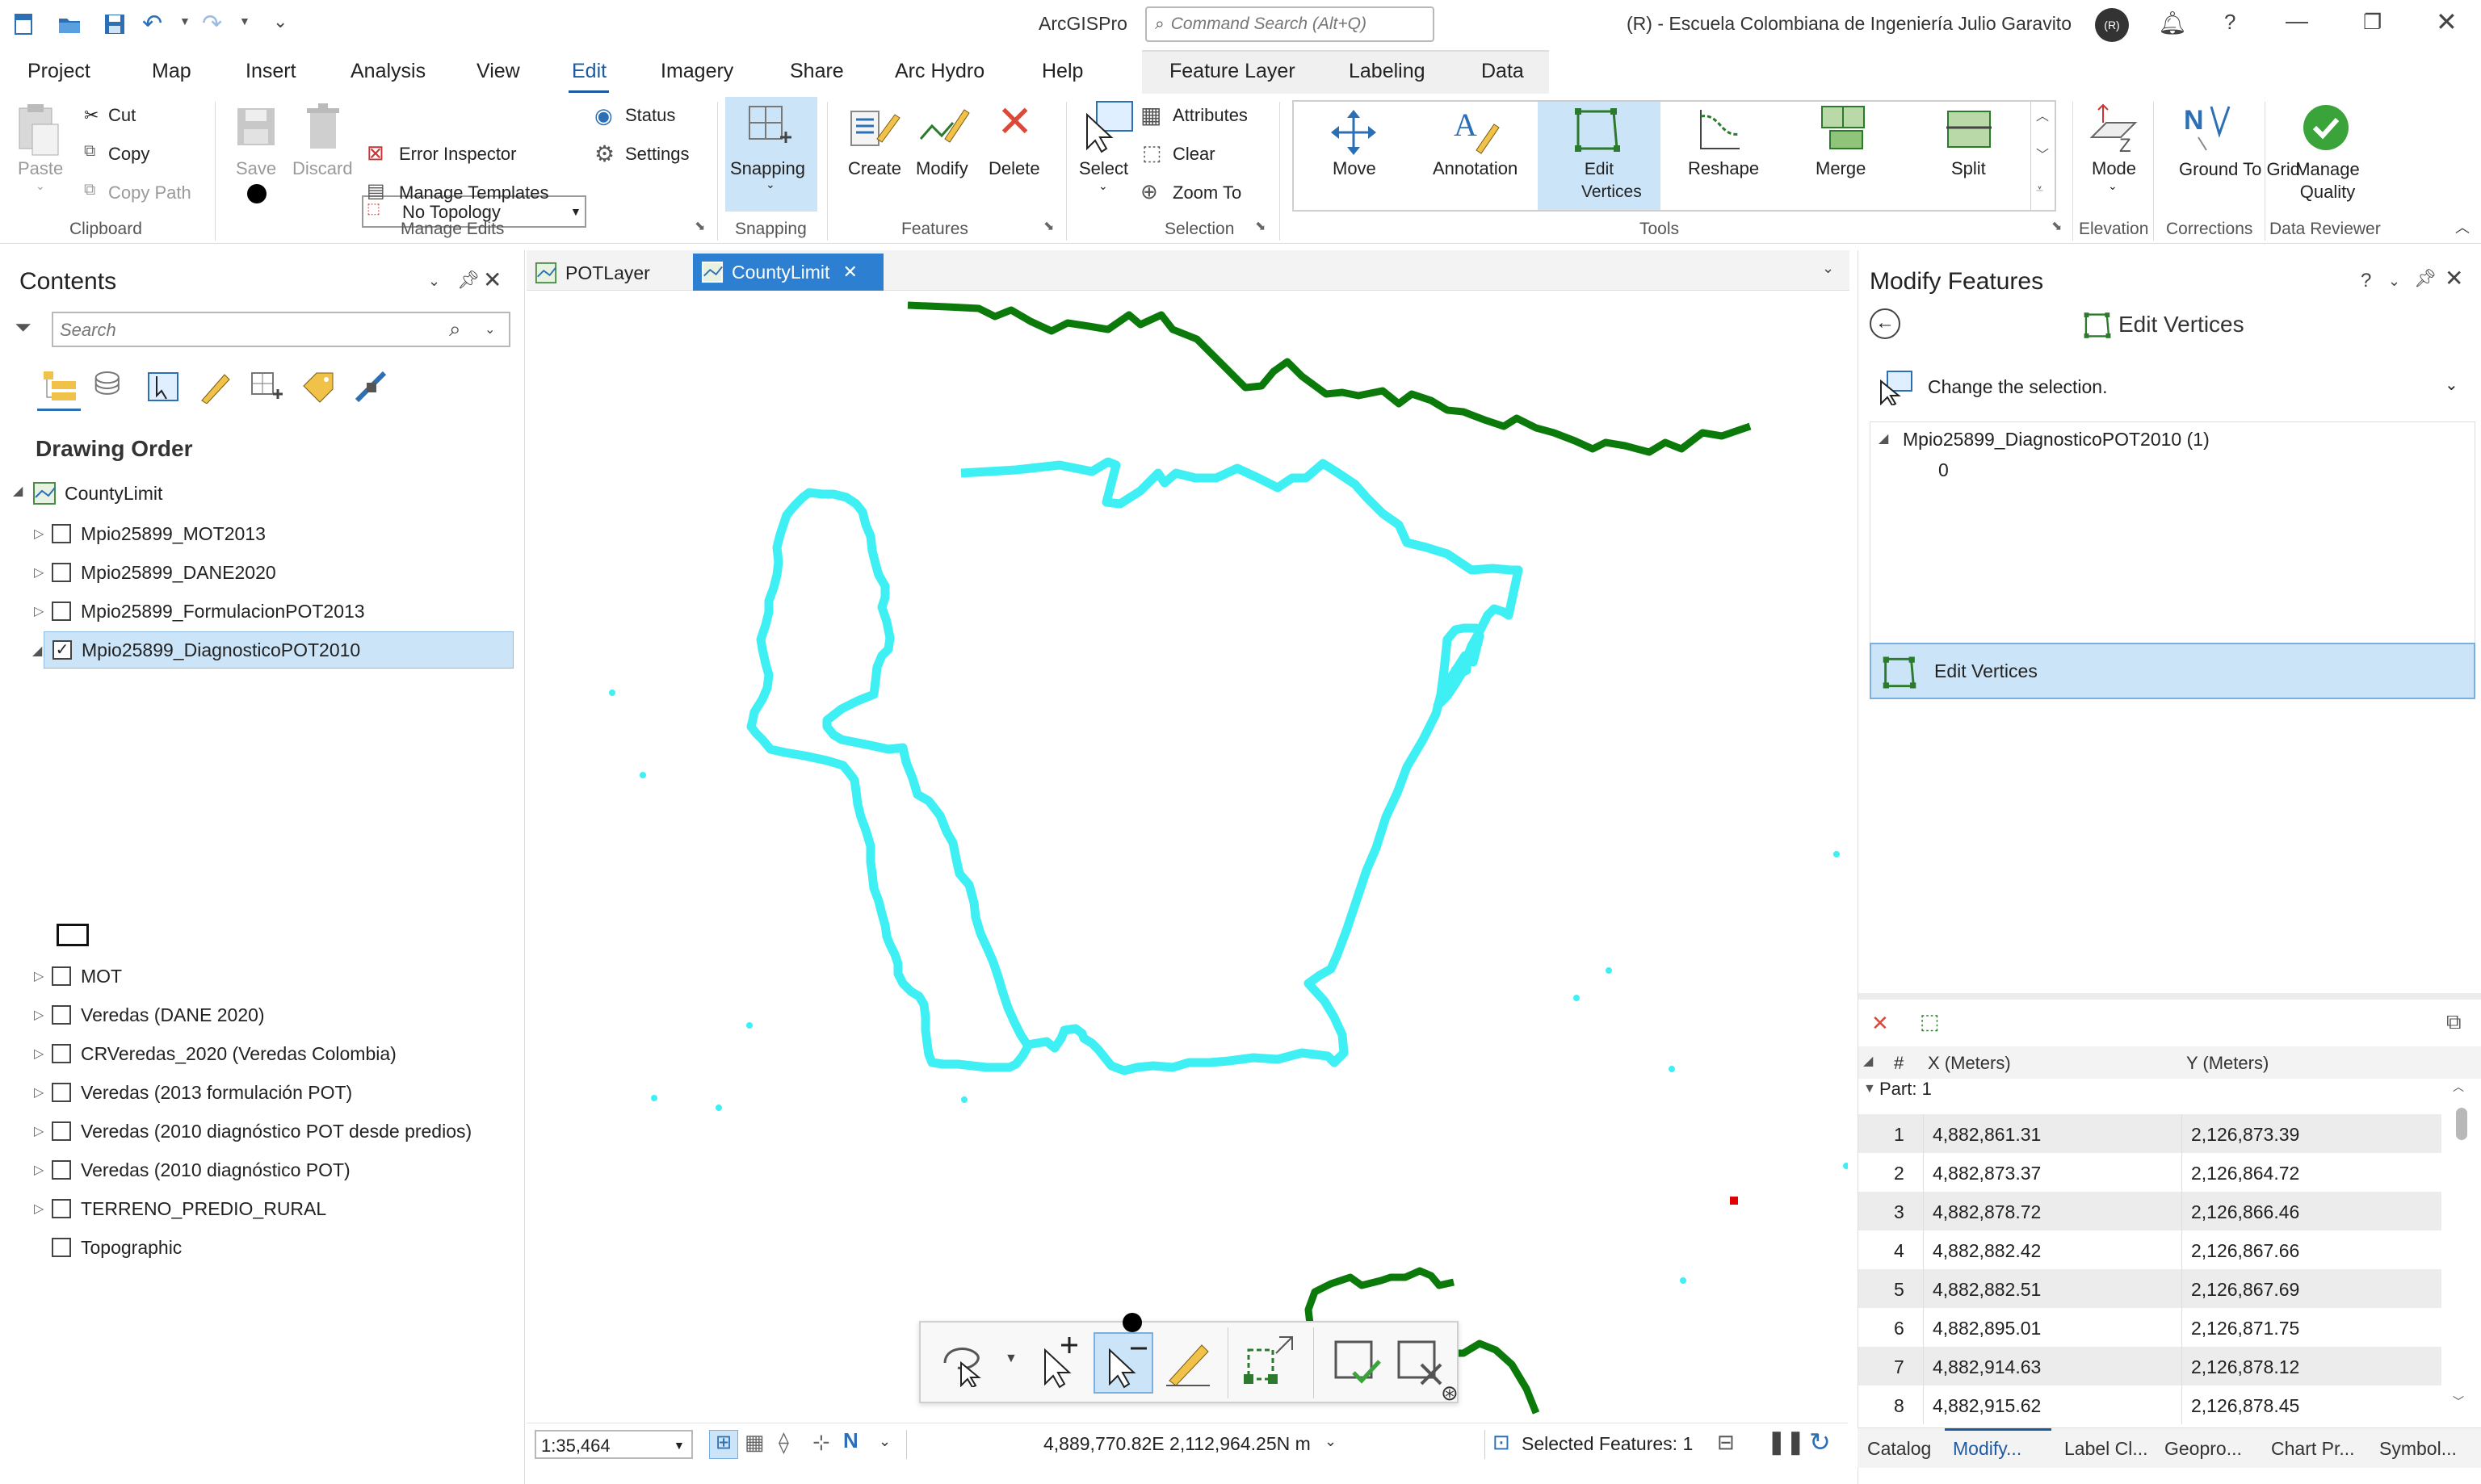 This screenshot has height=1484, width=2481. I want to click on collapse-layer-icon: ◢, so click(37, 651).